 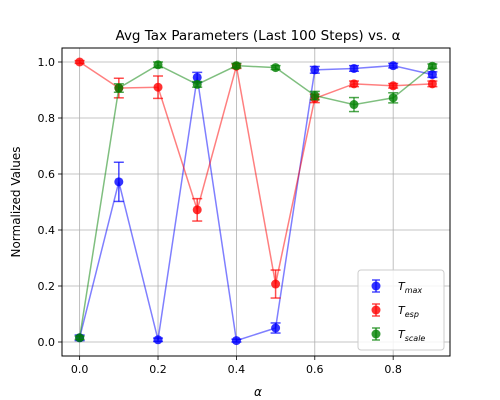 What do you see at coordinates (237, 369) in the screenshot?
I see `x-tick-label: 0.4` at bounding box center [237, 369].